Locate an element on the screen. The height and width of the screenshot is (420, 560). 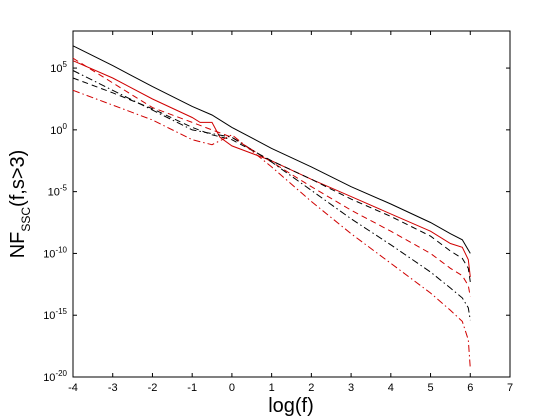
x-tick-label: 3 is located at coordinates (351, 388).